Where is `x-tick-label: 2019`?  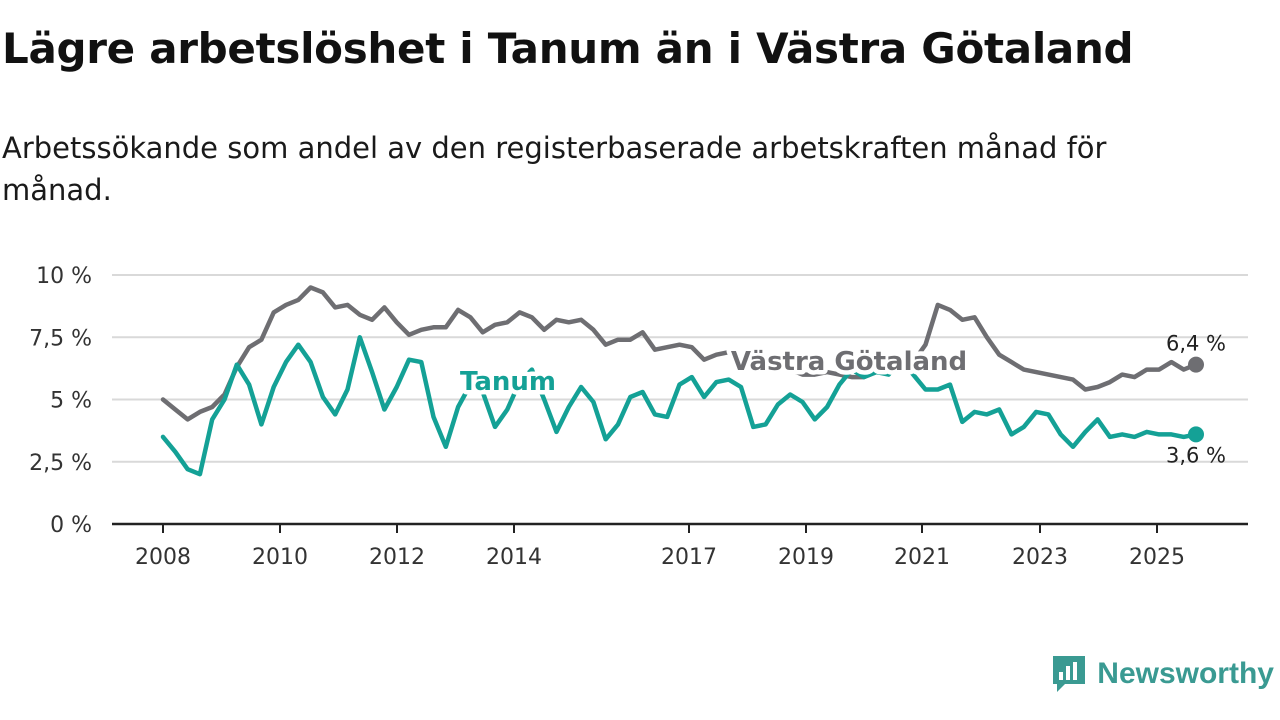 x-tick-label: 2019 is located at coordinates (806, 557).